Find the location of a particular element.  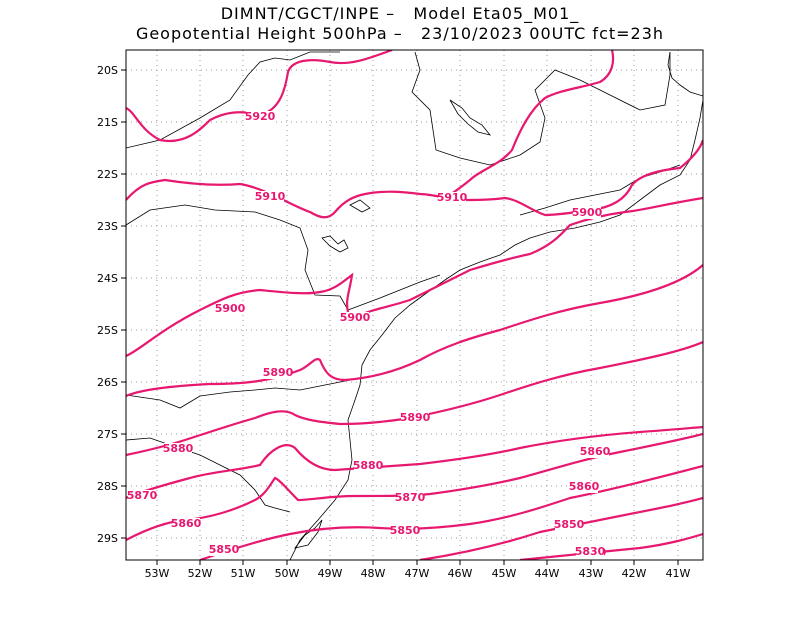

lon-tick-label: 47W is located at coordinates (417, 573).